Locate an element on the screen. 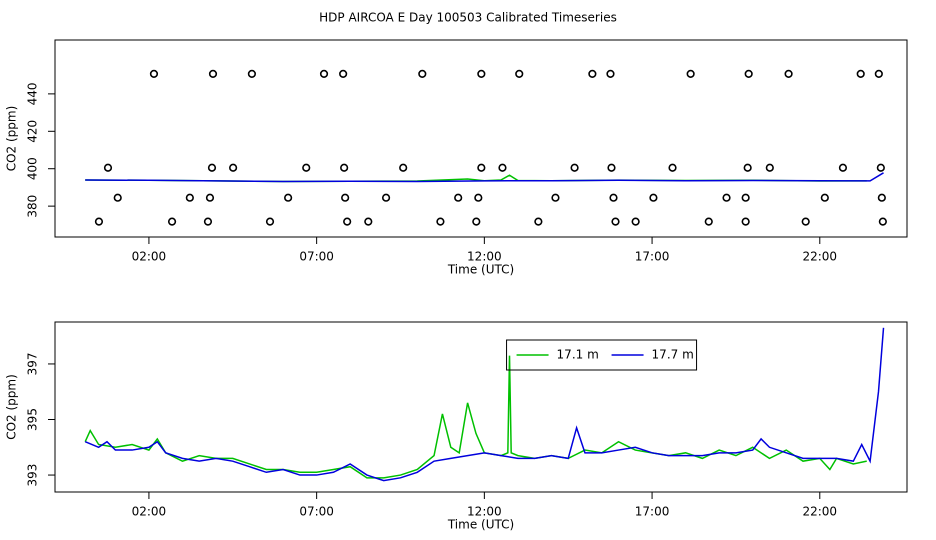 The height and width of the screenshot is (540, 936). data-line is located at coordinates (484, 177).